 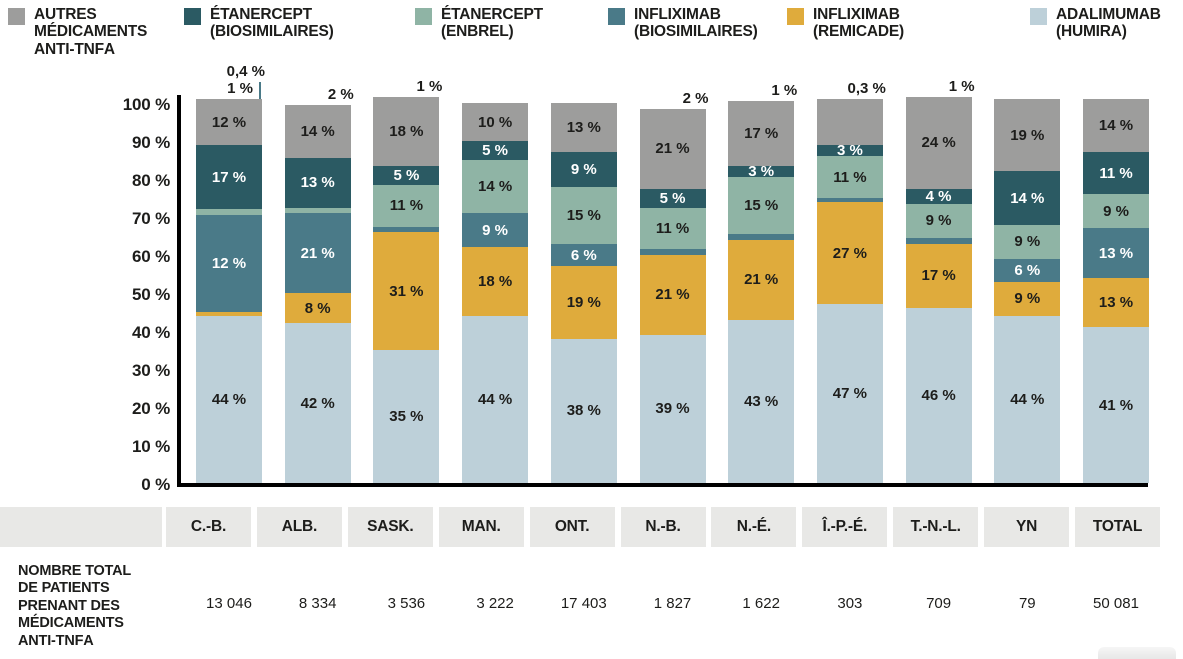 What do you see at coordinates (16, 16) in the screenshot?
I see `legend-swatch-autres` at bounding box center [16, 16].